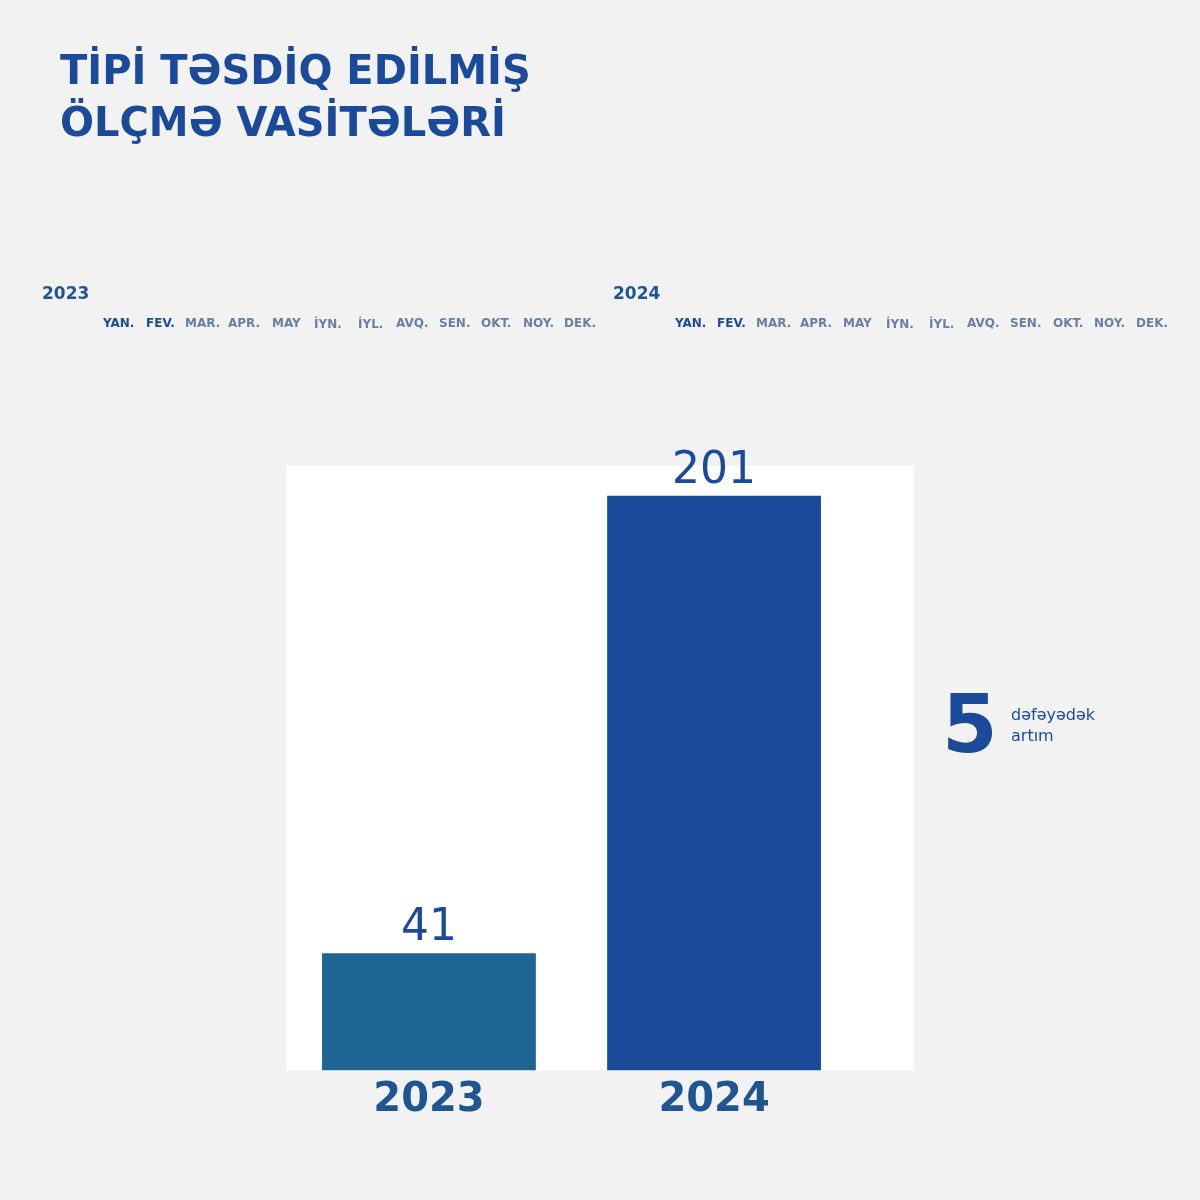 This screenshot has width=1200, height=1200. I want to click on chart-title: TİPİ TƏSDİQ EDİLMİŞ ÖLÇMƏ VASİTƏLƏRİ, so click(295, 95).